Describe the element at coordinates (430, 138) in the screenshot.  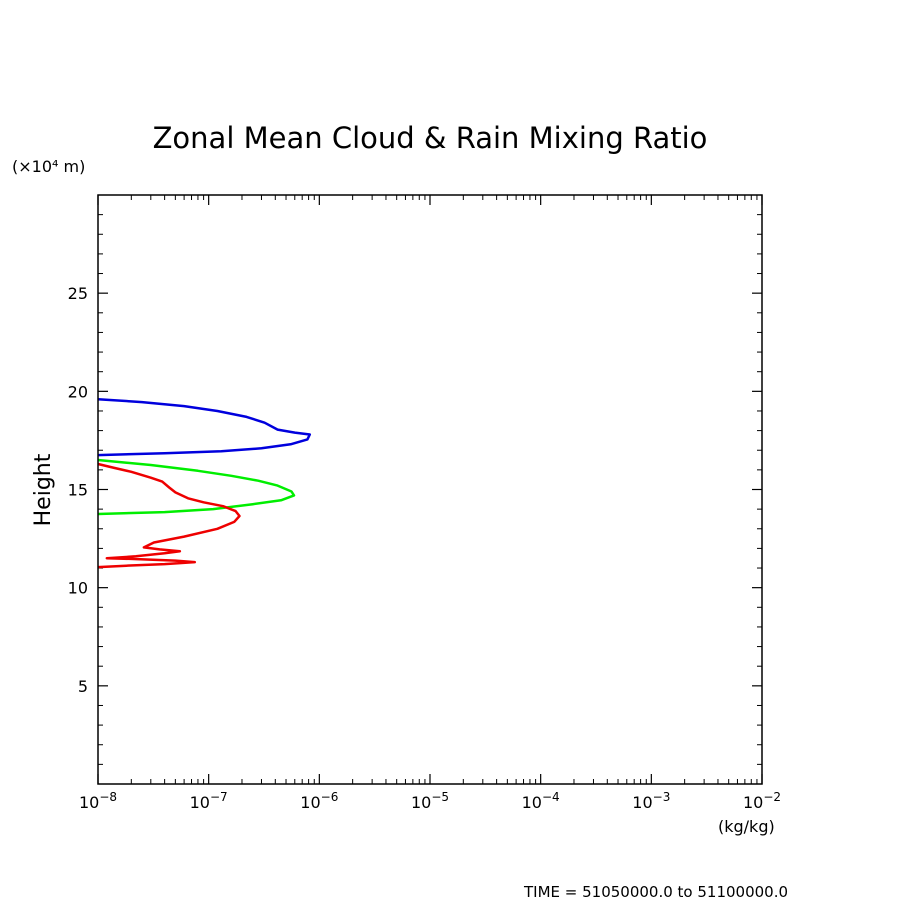
I see `chart-title: Zonal Mean Cloud & Rain Mixing Ratio` at that location.